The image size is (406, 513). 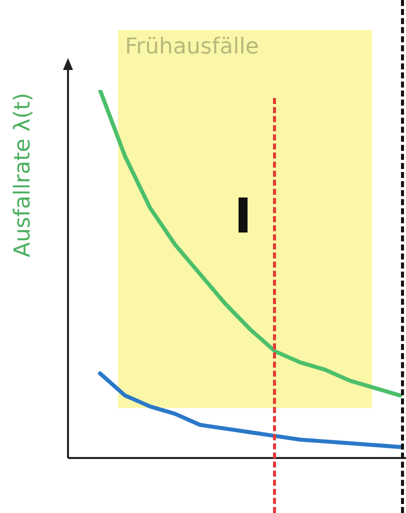 I want to click on y-axis-title: Ausfallrate λ(t), so click(x=23, y=175).